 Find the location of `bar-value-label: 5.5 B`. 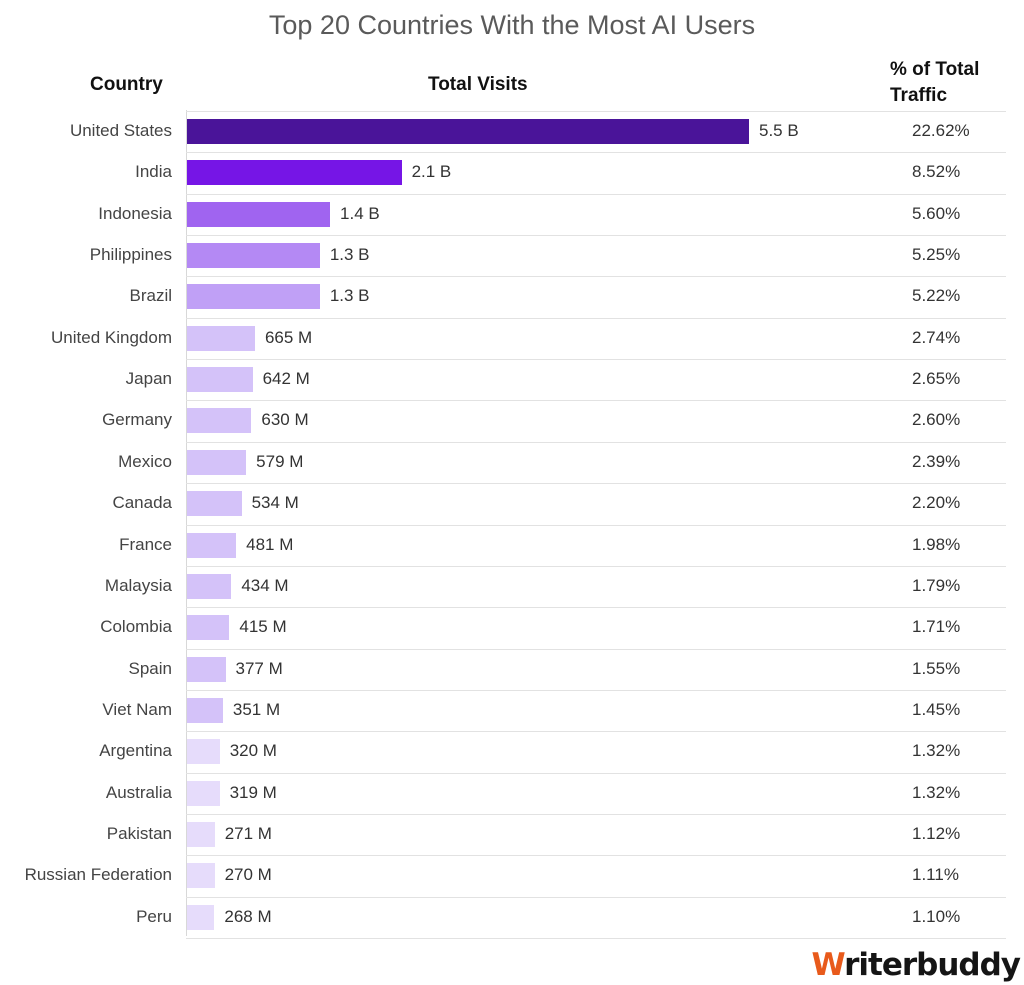

bar-value-label: 5.5 B is located at coordinates (779, 130).